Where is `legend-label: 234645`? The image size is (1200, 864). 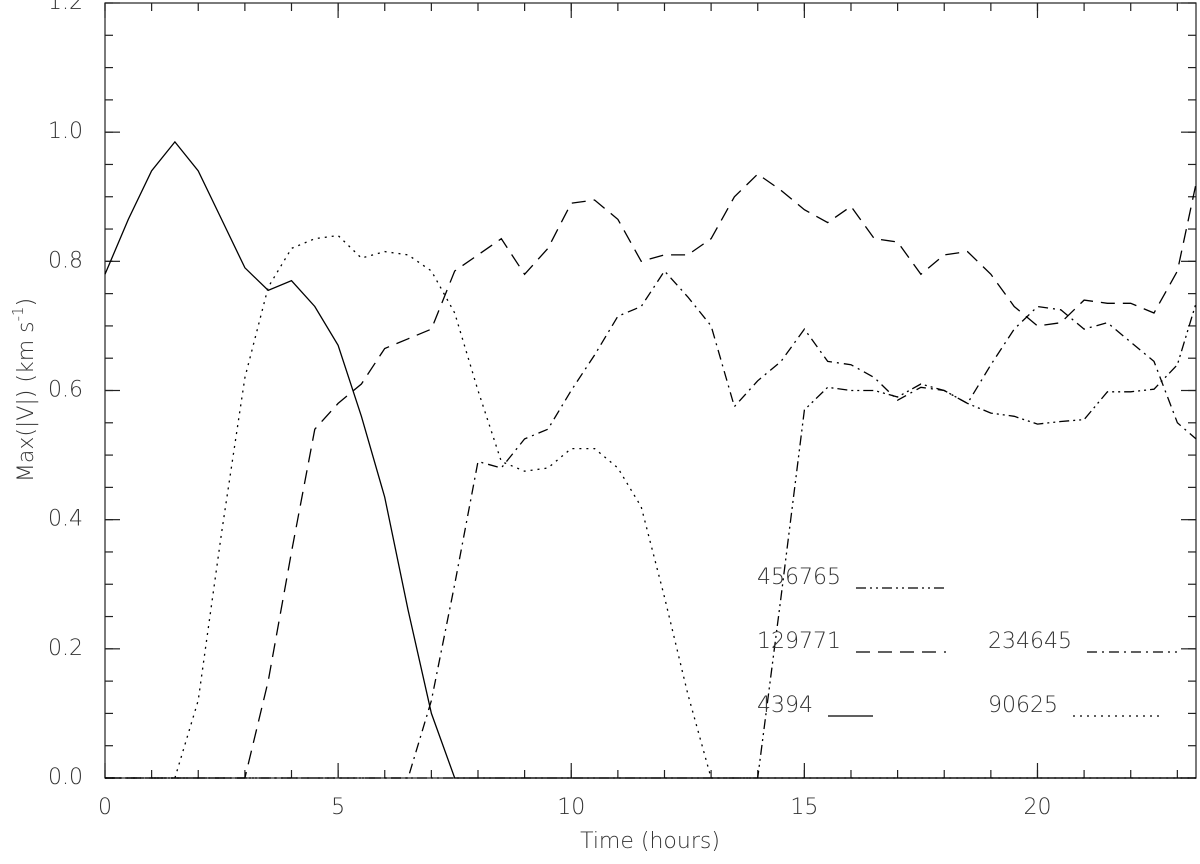
legend-label: 234645 is located at coordinates (1030, 641).